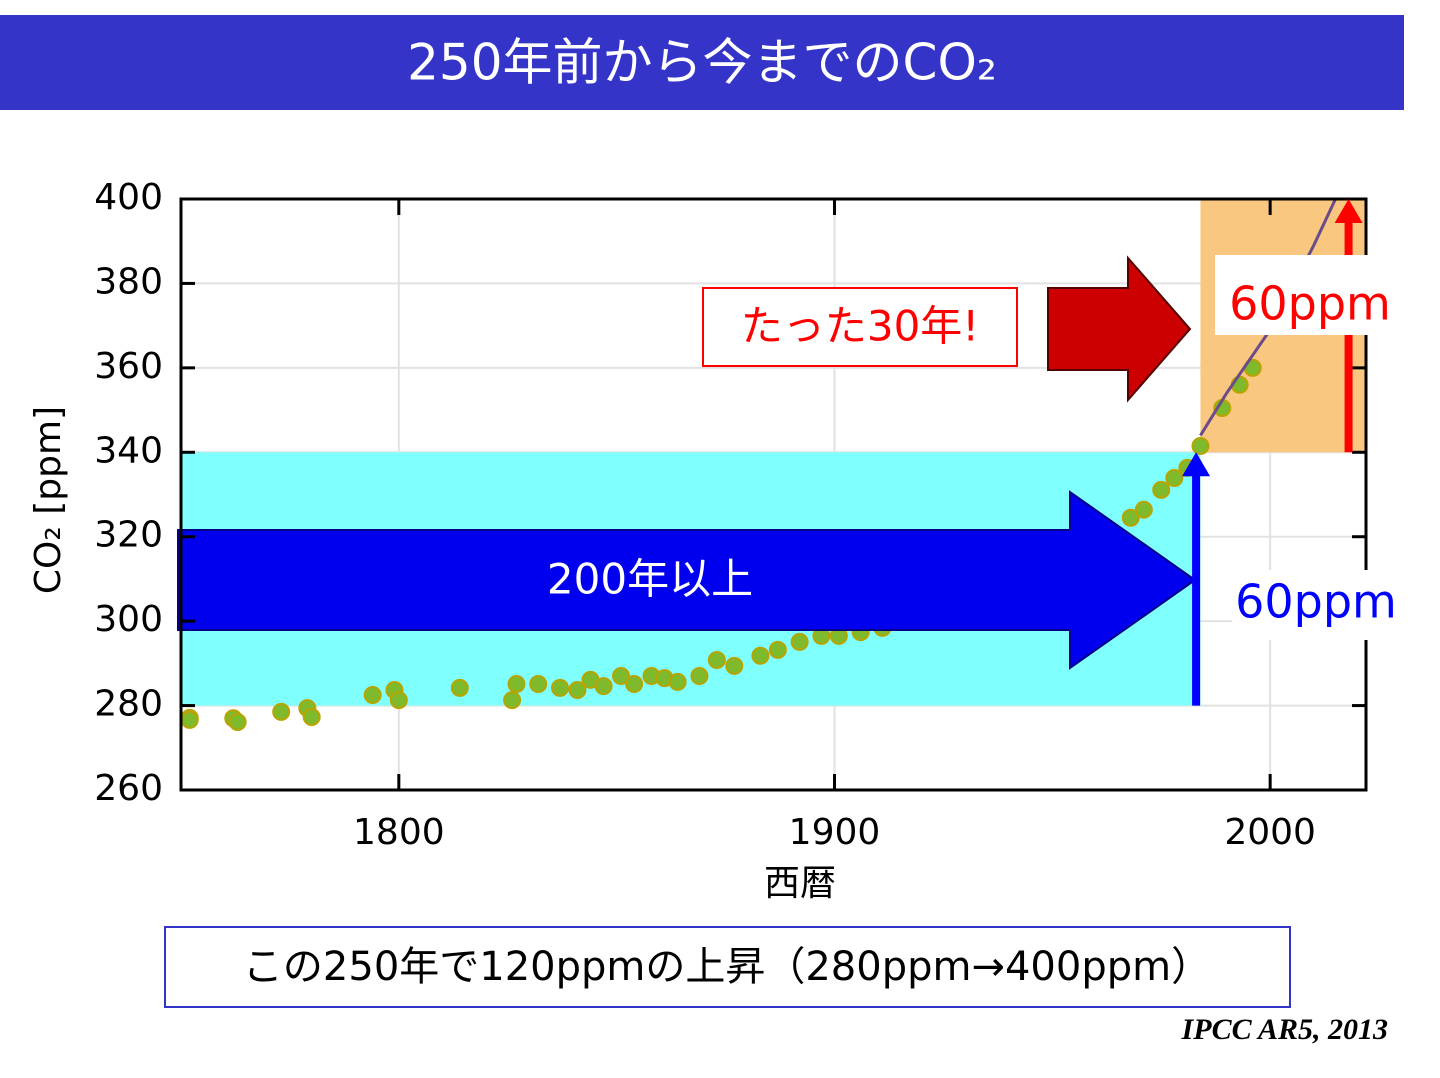  I want to click on y-tick-label: 280, so click(128, 704).